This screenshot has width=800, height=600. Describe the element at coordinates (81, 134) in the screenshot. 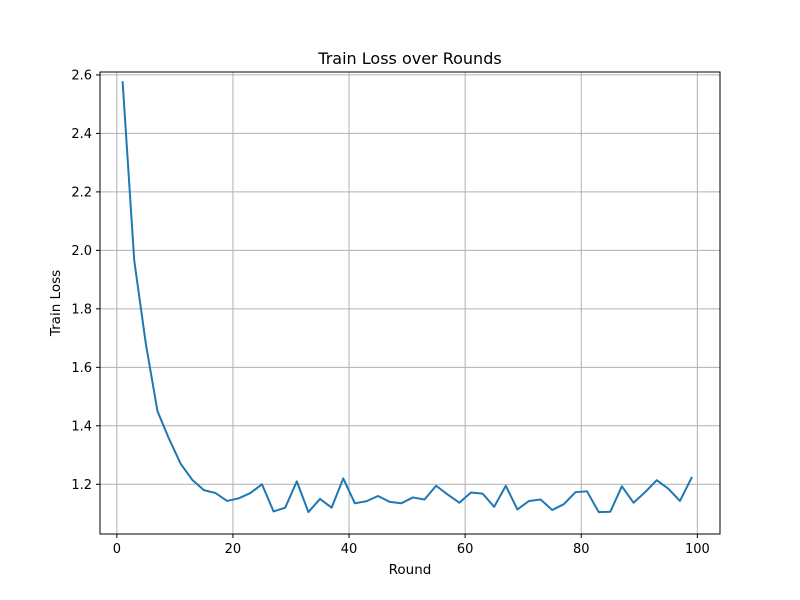

I see `y-tick-label: 2.4` at that location.